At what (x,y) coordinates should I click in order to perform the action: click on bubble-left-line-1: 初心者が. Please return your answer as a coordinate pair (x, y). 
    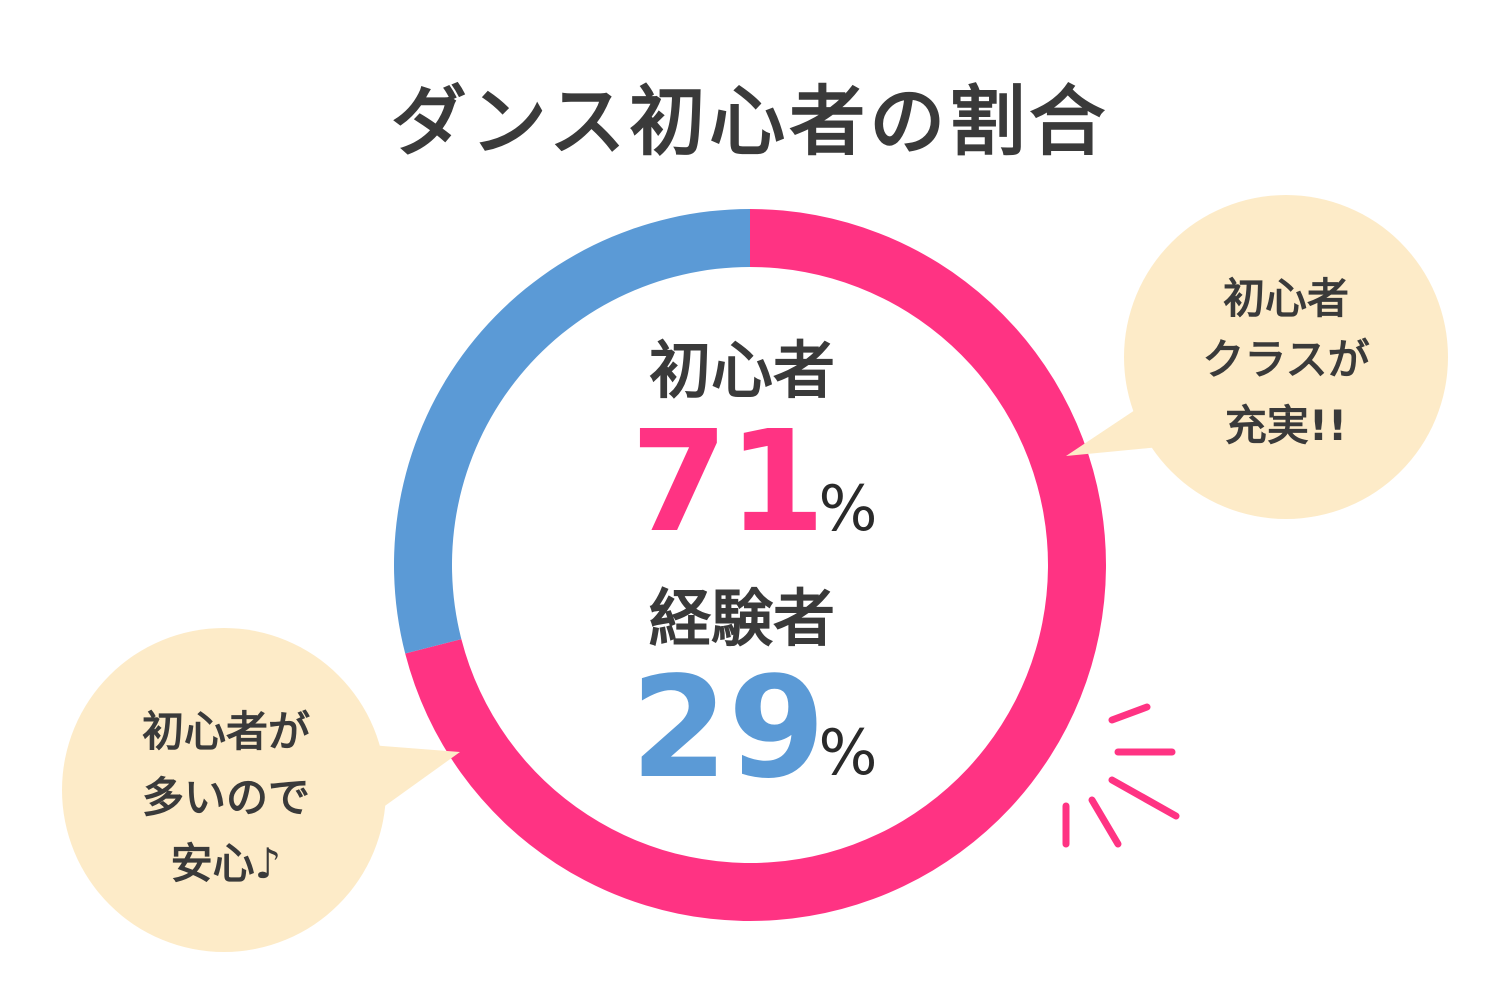
    Looking at the image, I should click on (226, 731).